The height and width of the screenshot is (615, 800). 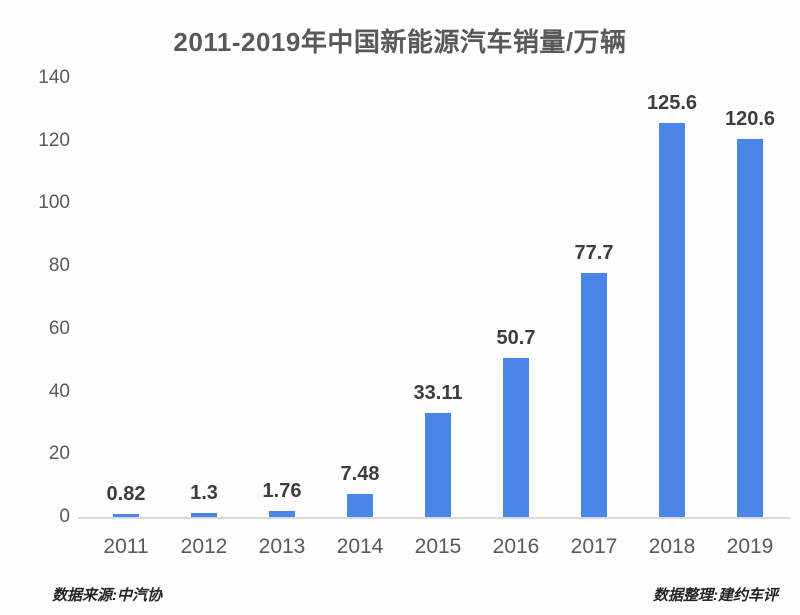 What do you see at coordinates (59, 454) in the screenshot?
I see `y-tick-label: 20` at bounding box center [59, 454].